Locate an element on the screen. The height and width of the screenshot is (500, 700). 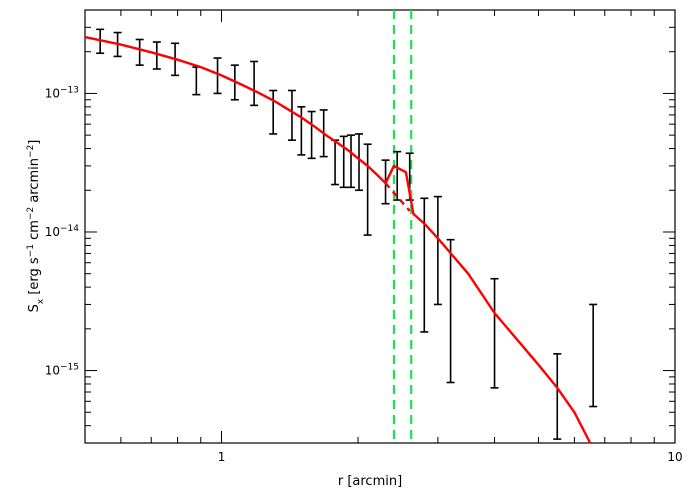
x-axis-label: r [arcmin] is located at coordinates (370, 481).